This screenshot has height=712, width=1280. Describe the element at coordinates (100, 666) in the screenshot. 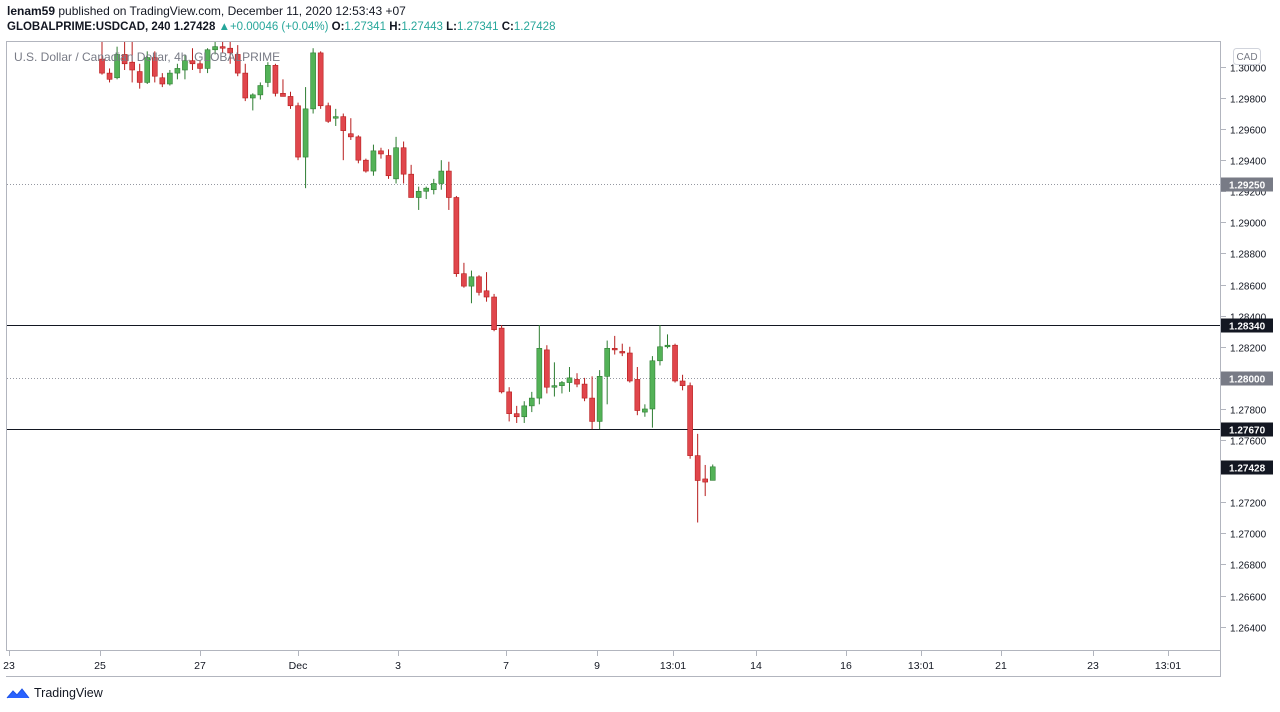

I see `time-tick-label: 25` at that location.